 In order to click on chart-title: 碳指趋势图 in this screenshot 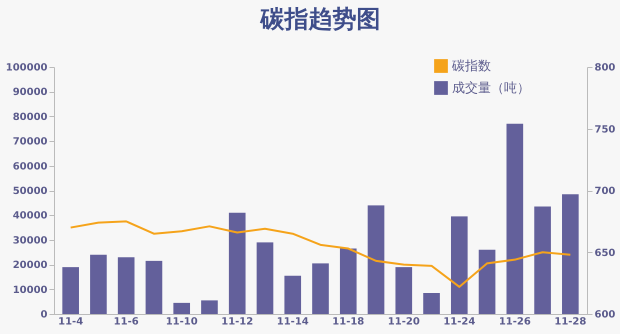, I will do `click(320, 19)`.